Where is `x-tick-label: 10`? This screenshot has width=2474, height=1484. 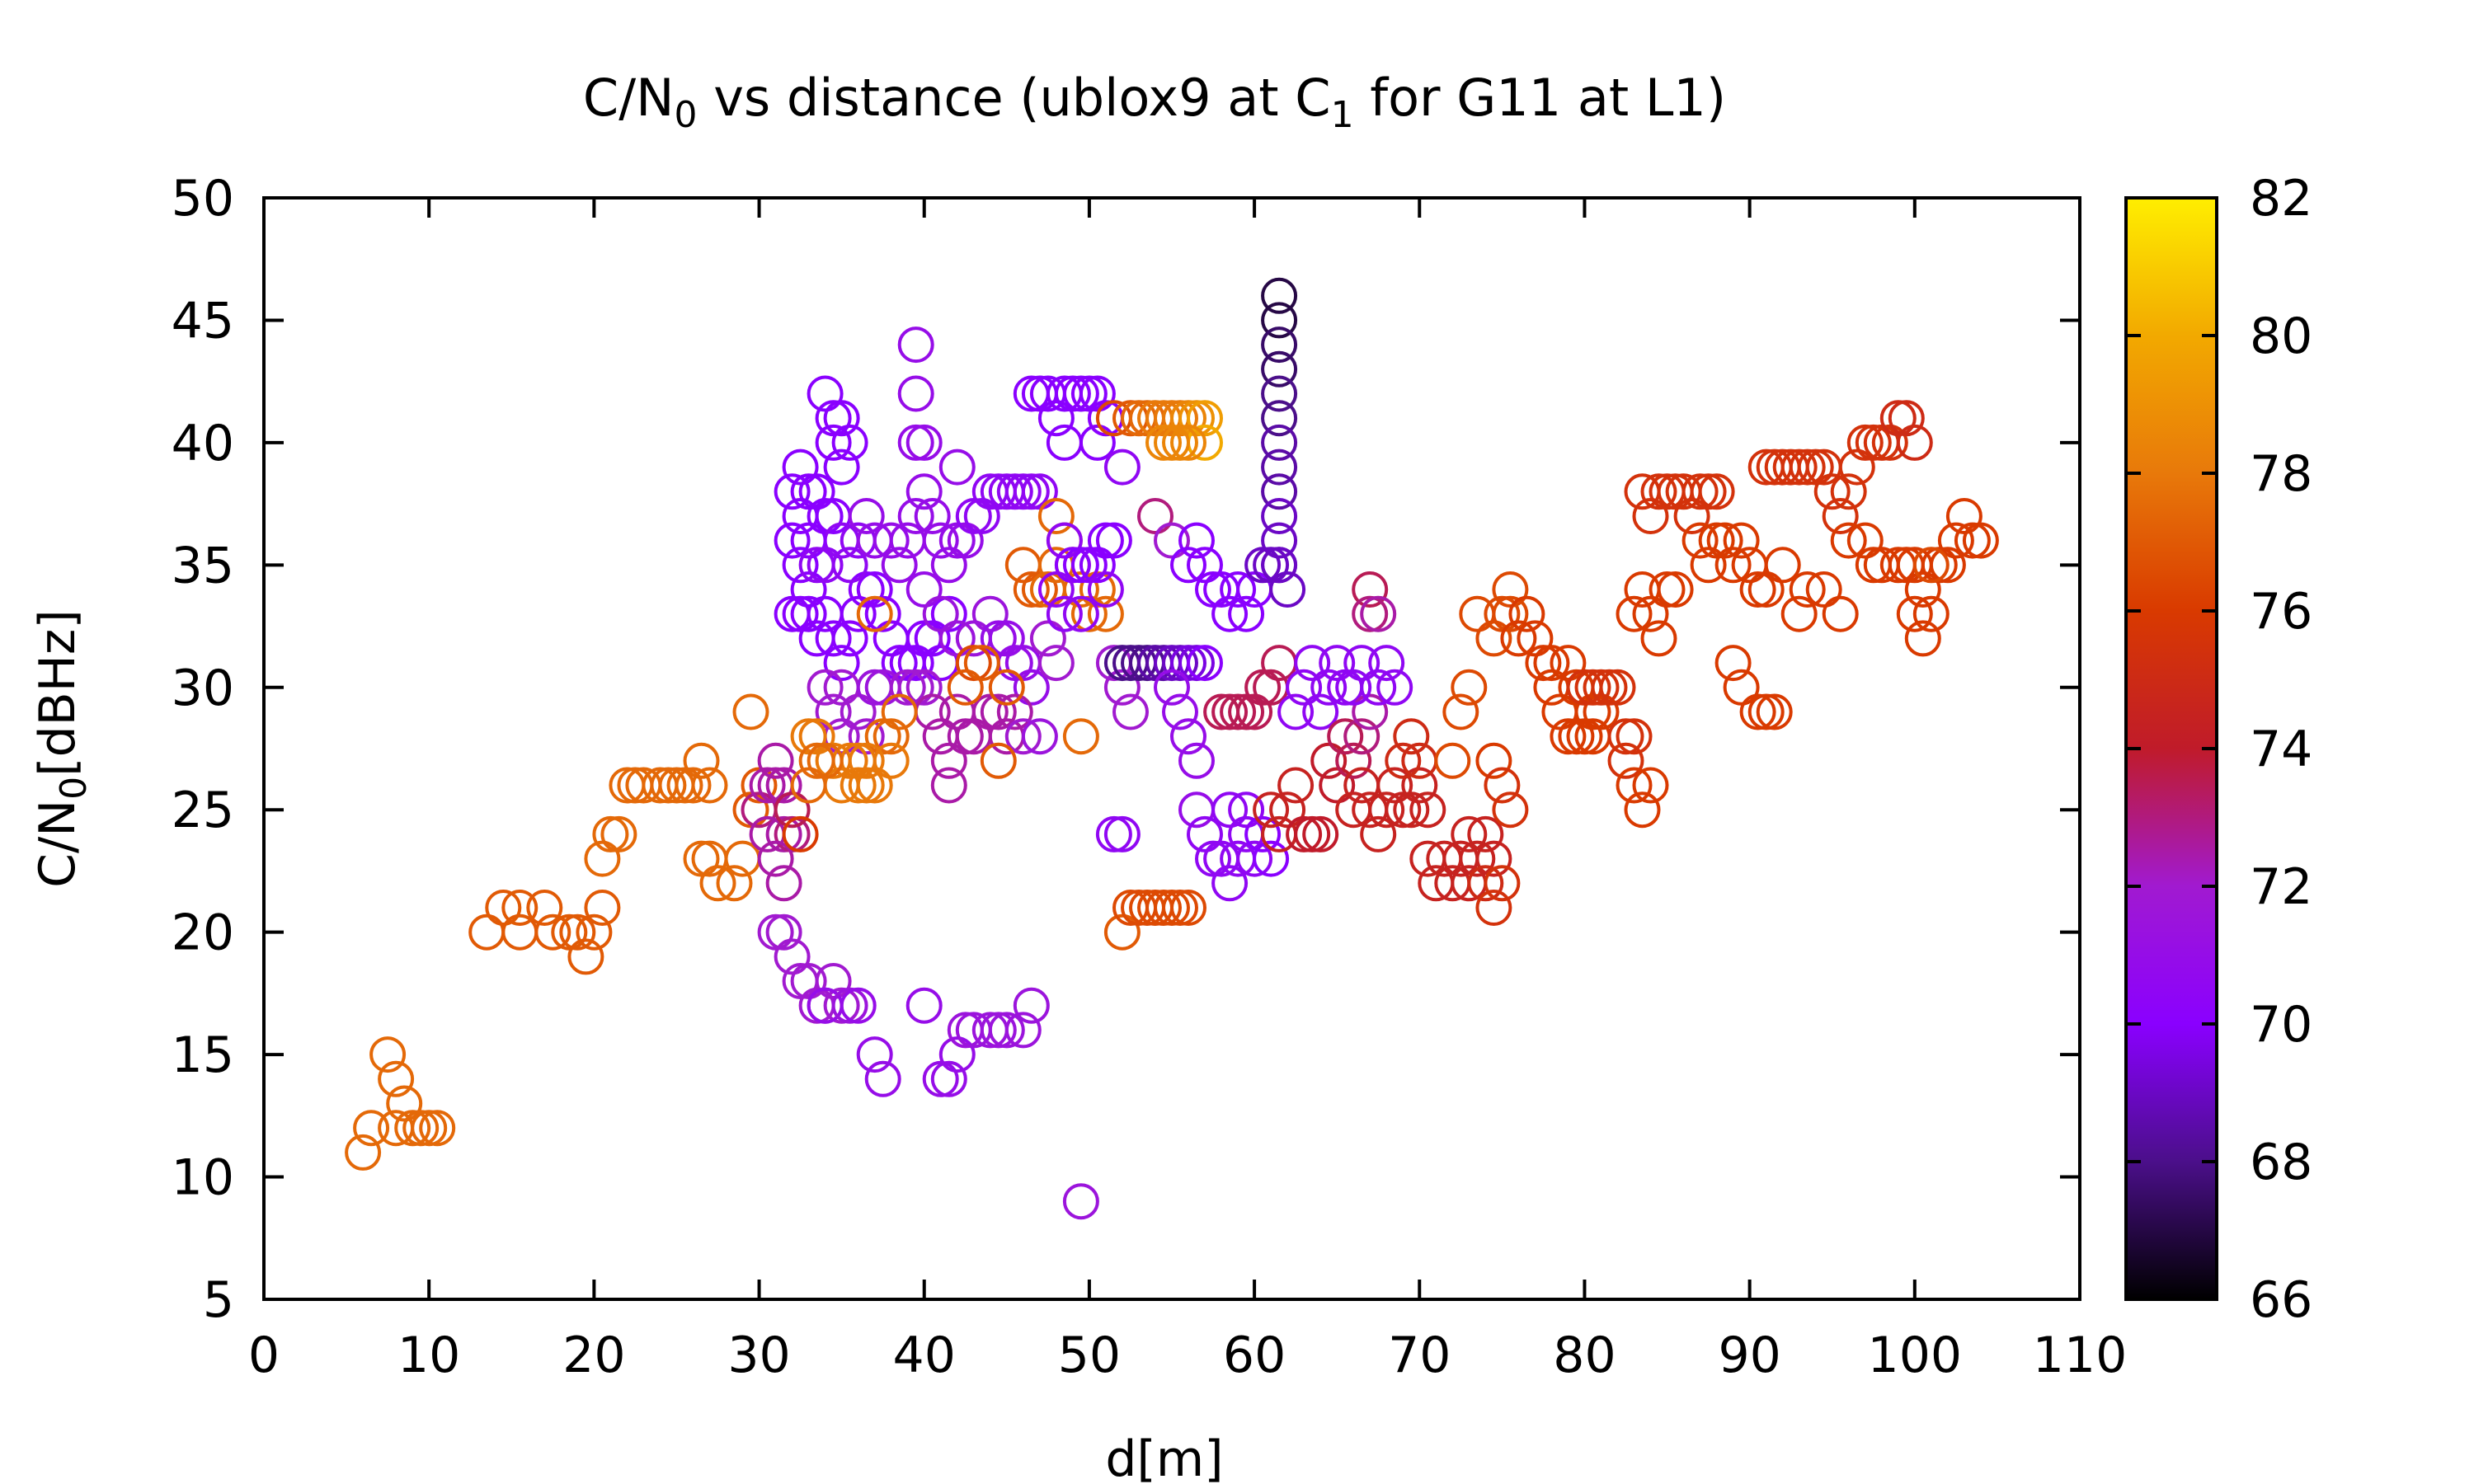 x-tick-label: 10 is located at coordinates (428, 1355).